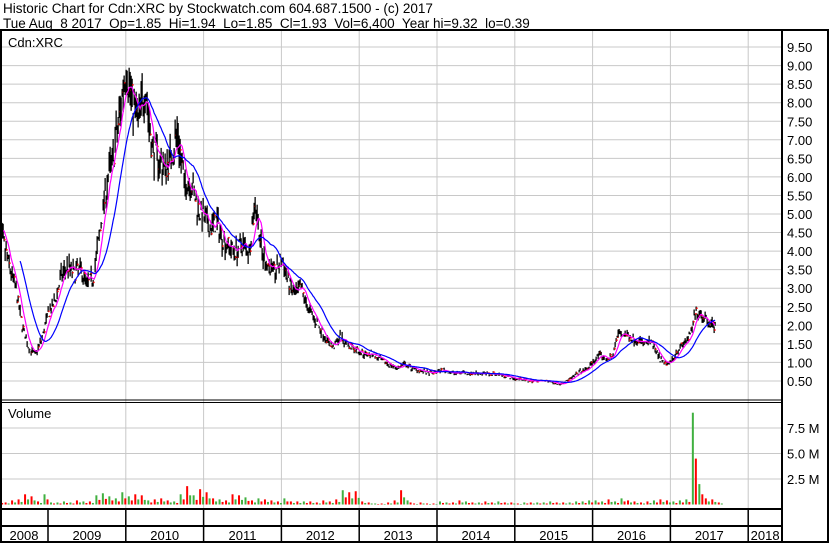 The width and height of the screenshot is (830, 543). I want to click on year-label: 2015, so click(553, 535).